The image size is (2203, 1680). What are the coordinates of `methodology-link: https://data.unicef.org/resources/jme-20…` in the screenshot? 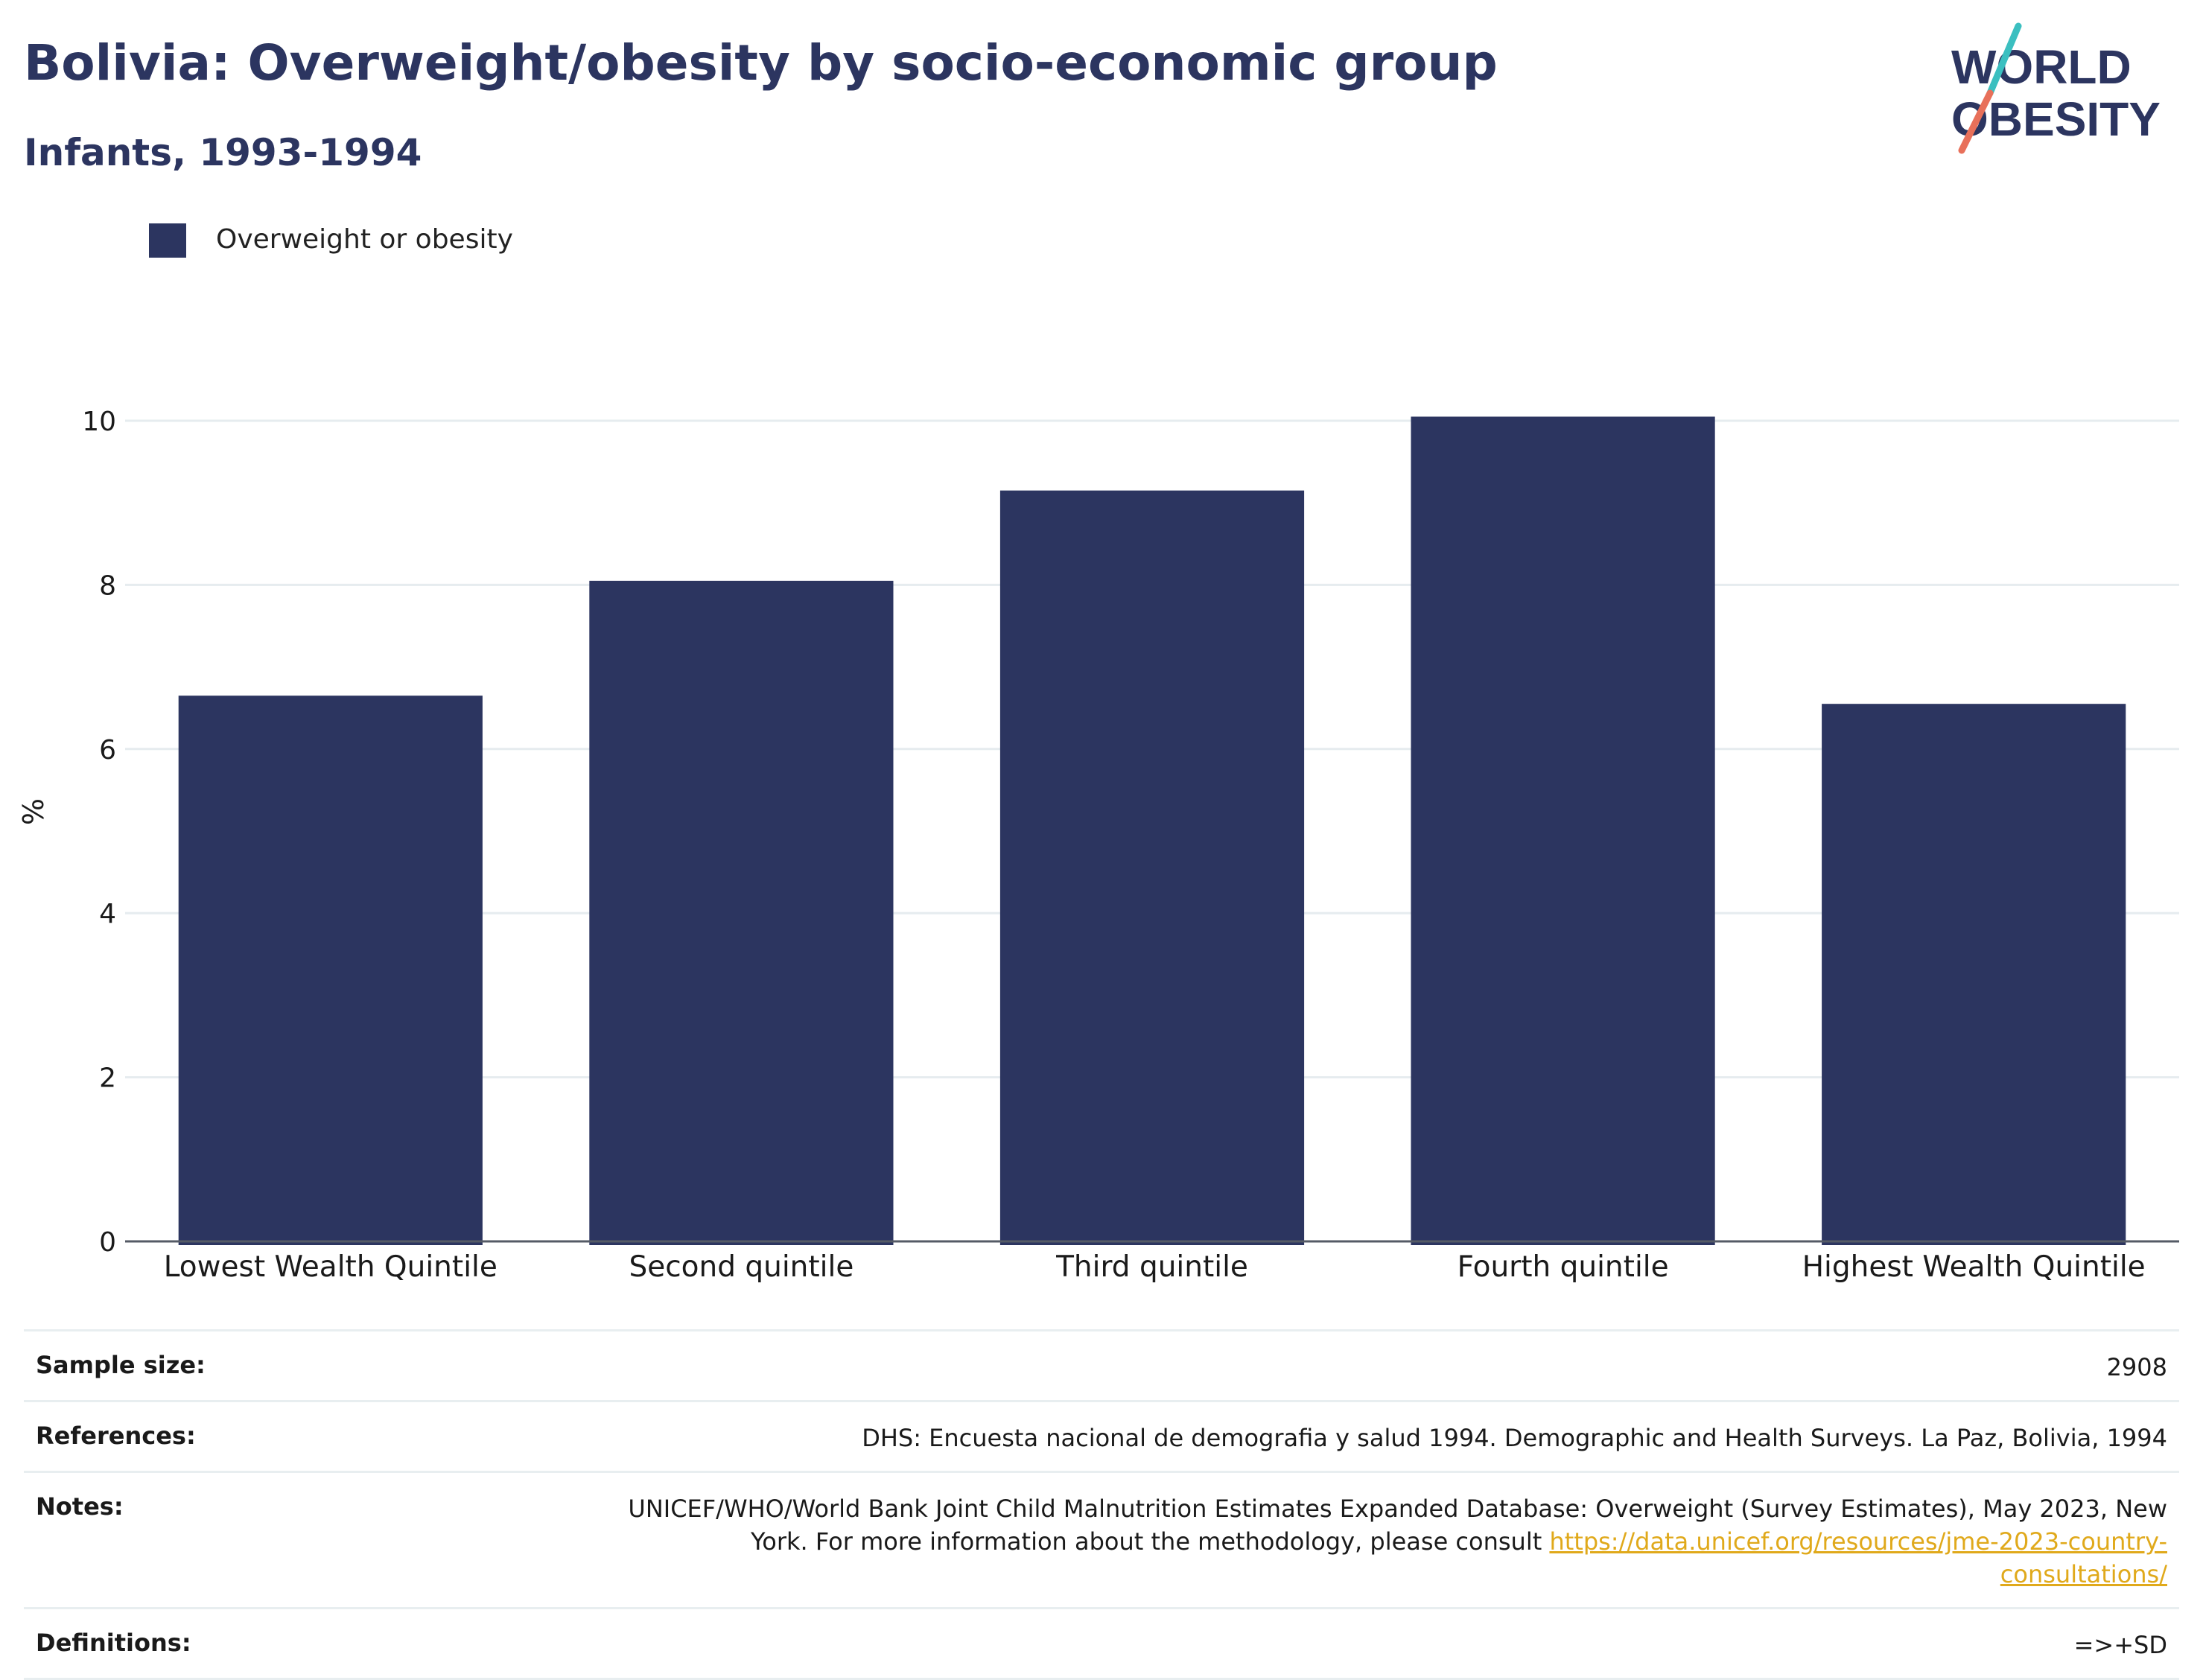 It's located at (1858, 1557).